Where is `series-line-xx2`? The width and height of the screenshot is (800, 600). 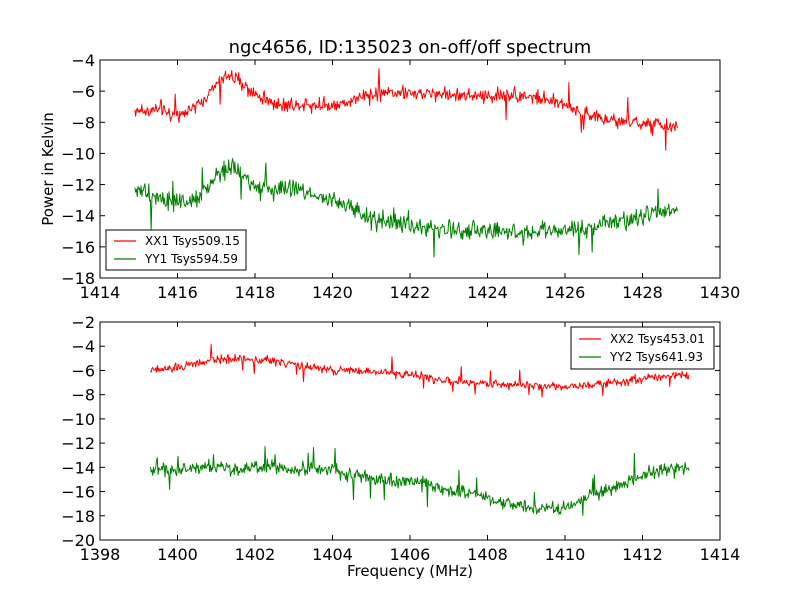
series-line-xx2 is located at coordinates (419, 370).